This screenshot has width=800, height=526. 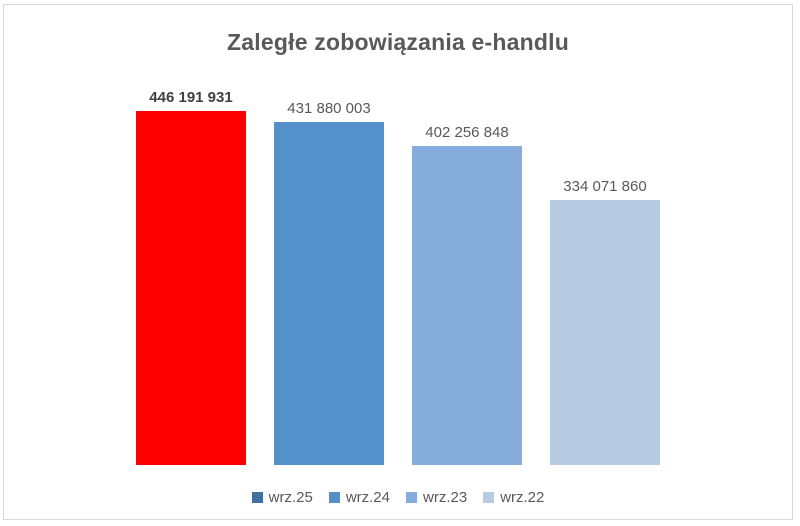 What do you see at coordinates (329, 108) in the screenshot?
I see `data-label-wrz.24: 431 880 003` at bounding box center [329, 108].